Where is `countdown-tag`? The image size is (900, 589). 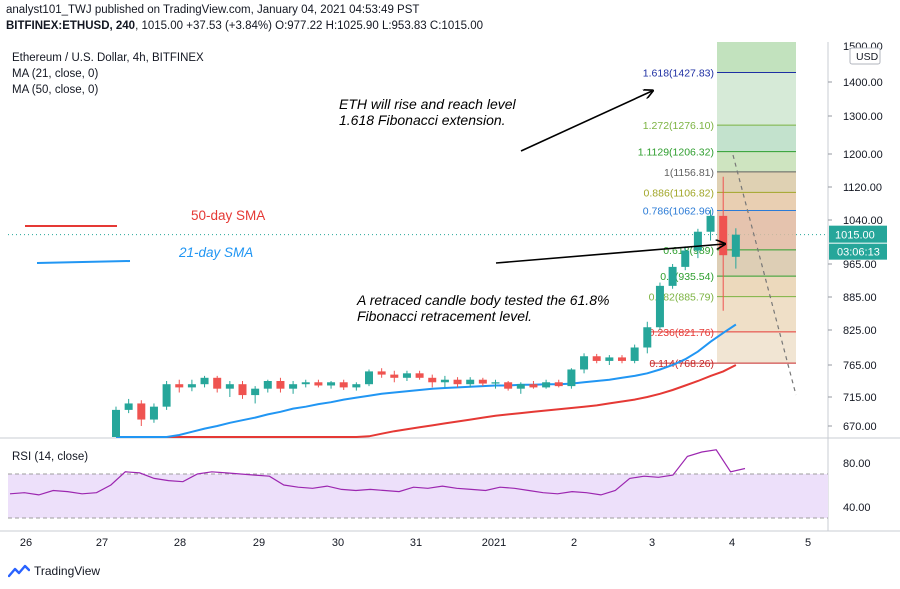
countdown-tag is located at coordinates (858, 251).